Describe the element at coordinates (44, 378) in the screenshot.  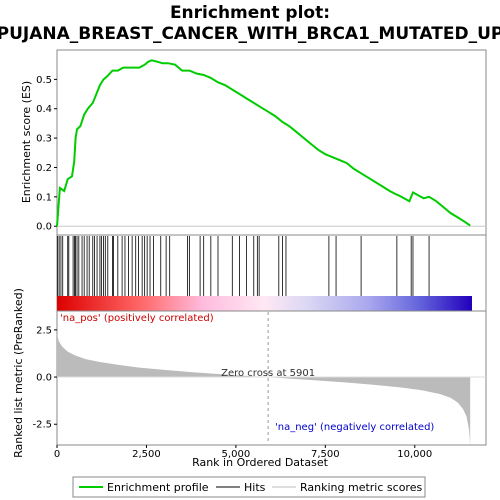
I see `metric-ytick-label: 0.0` at that location.